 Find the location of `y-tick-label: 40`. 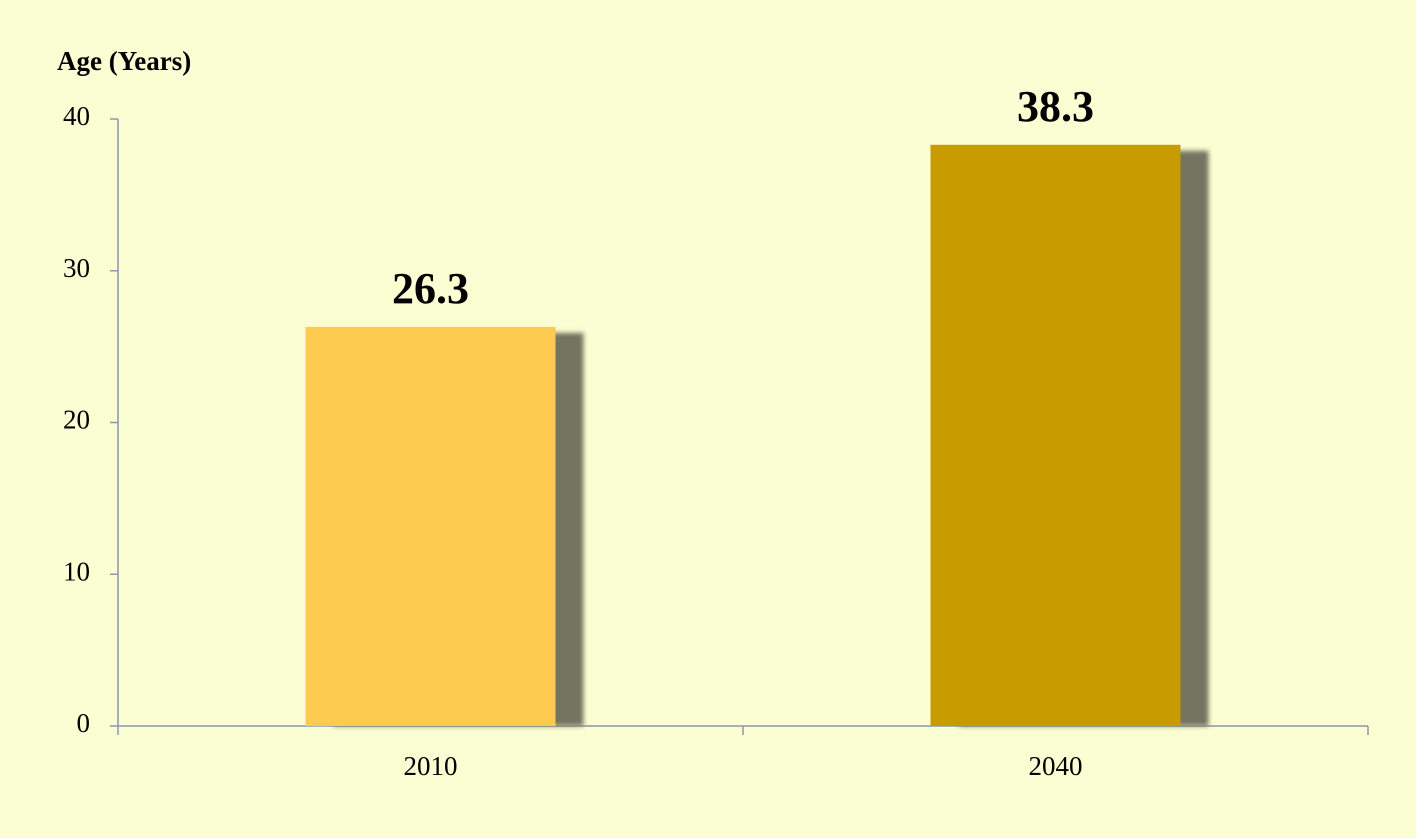

y-tick-label: 40 is located at coordinates (76, 116).